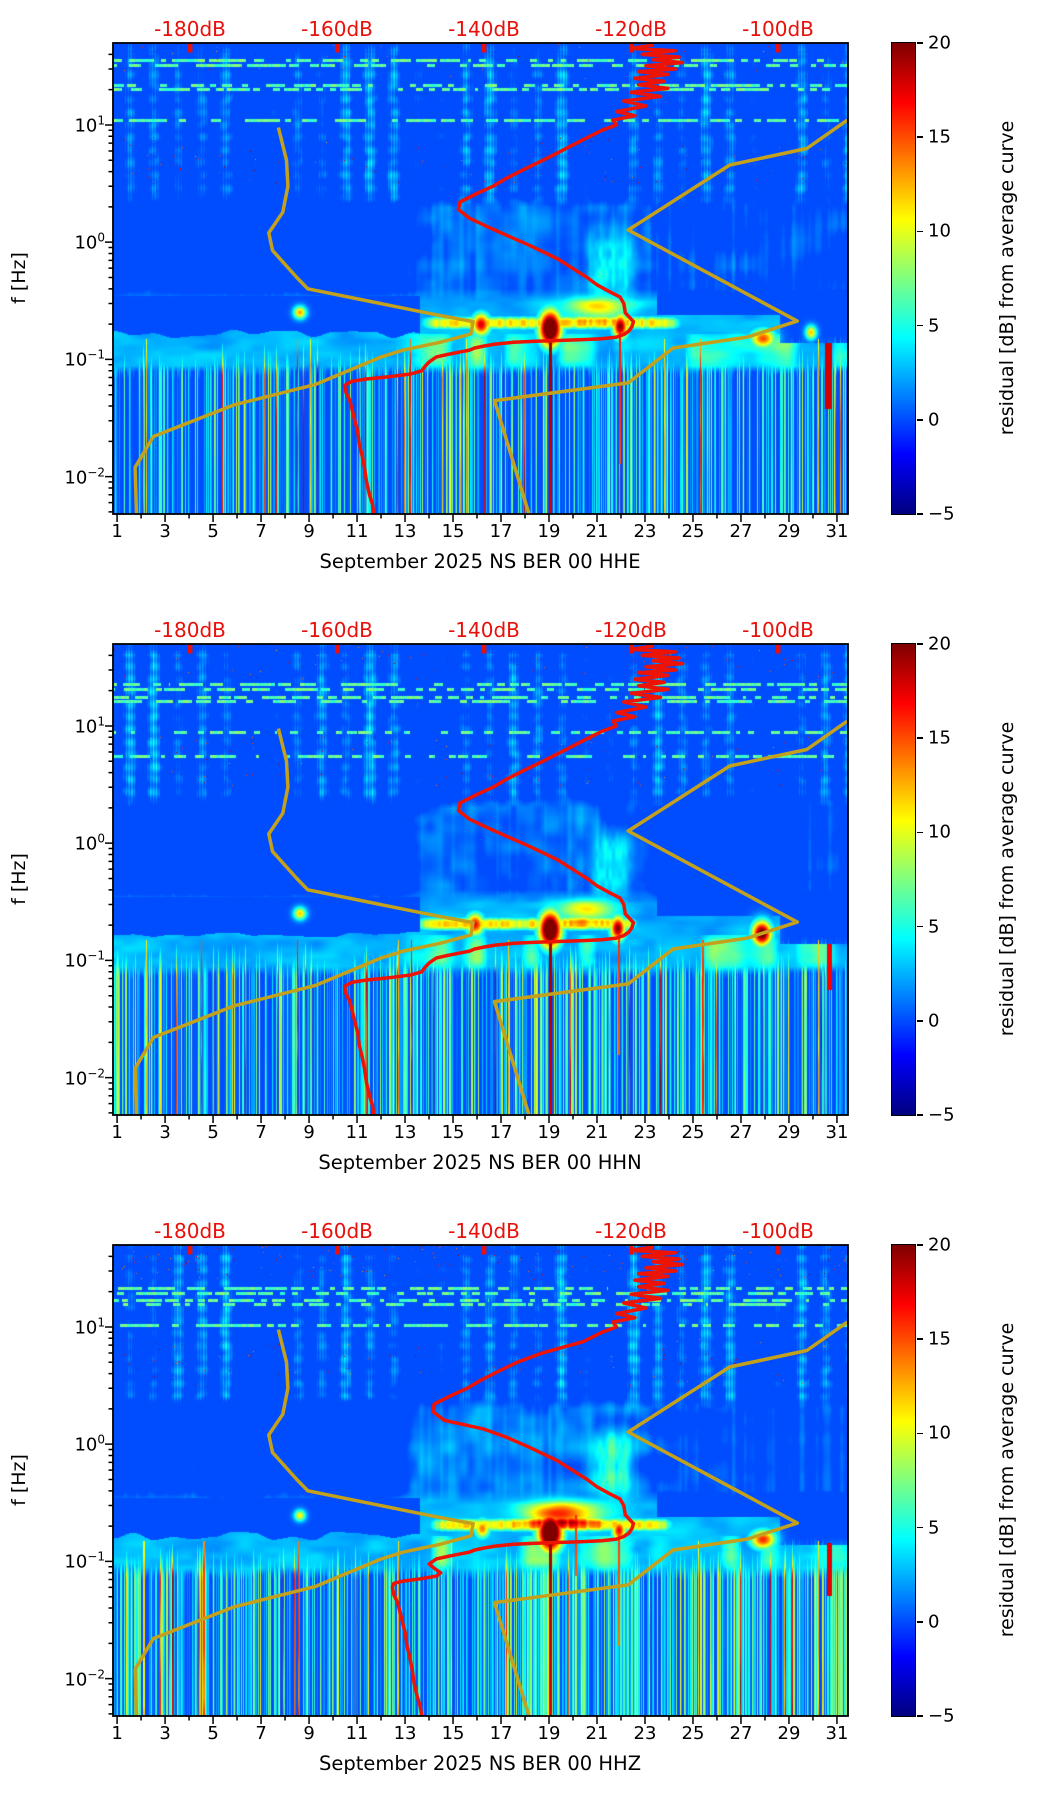 Image resolution: width=1052 pixels, height=1806 pixels. I want to click on x-tick-label: 5, so click(213, 1132).